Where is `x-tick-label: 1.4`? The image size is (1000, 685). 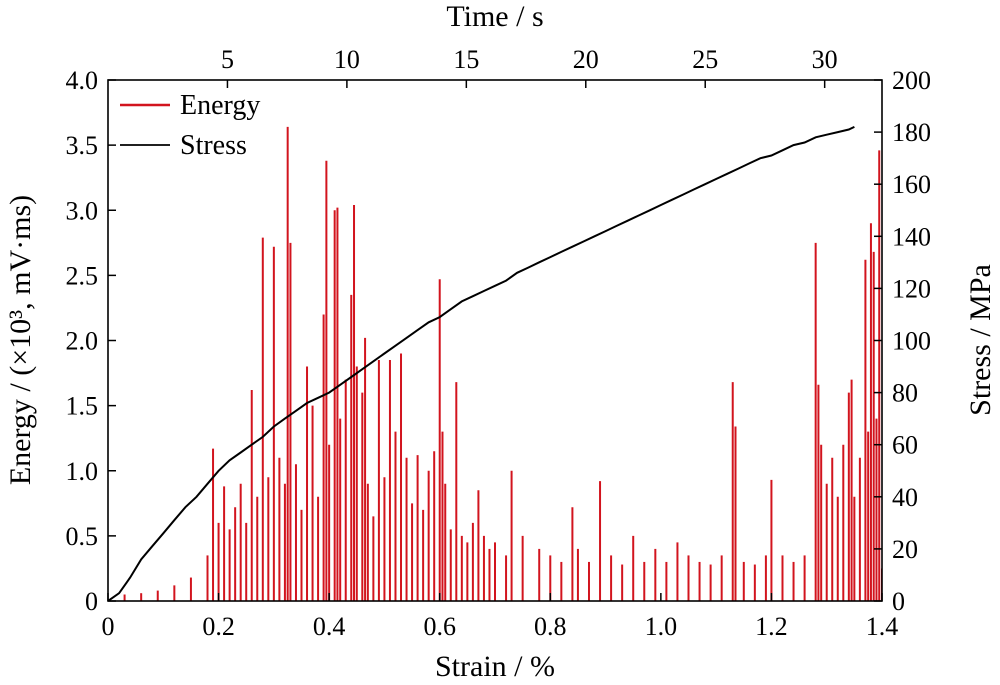 x-tick-label: 1.4 is located at coordinates (882, 626).